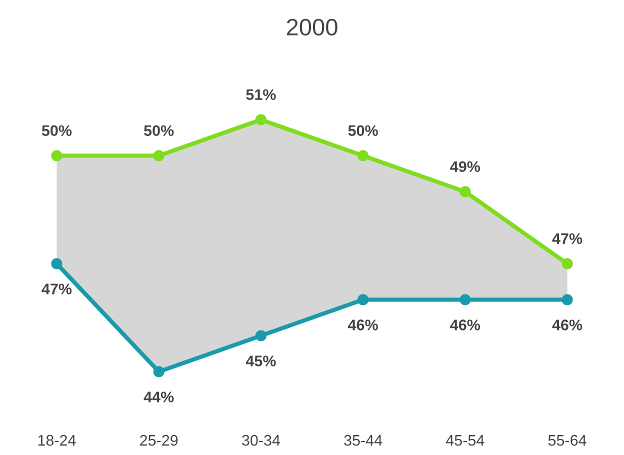  I want to click on x-tick-label: 30-34, so click(261, 440).